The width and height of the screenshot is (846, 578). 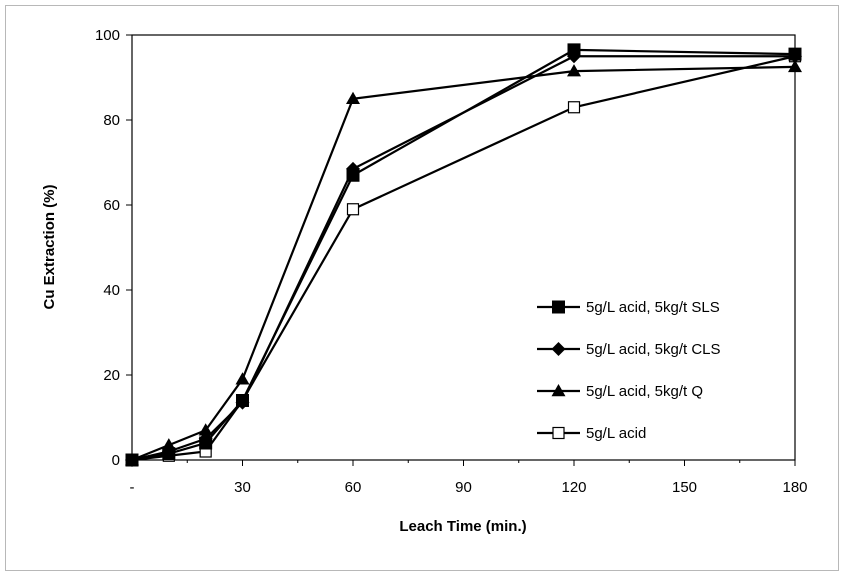 I want to click on legend-entry: 5g/L acid, 5kg/t CLS, so click(x=629, y=349).